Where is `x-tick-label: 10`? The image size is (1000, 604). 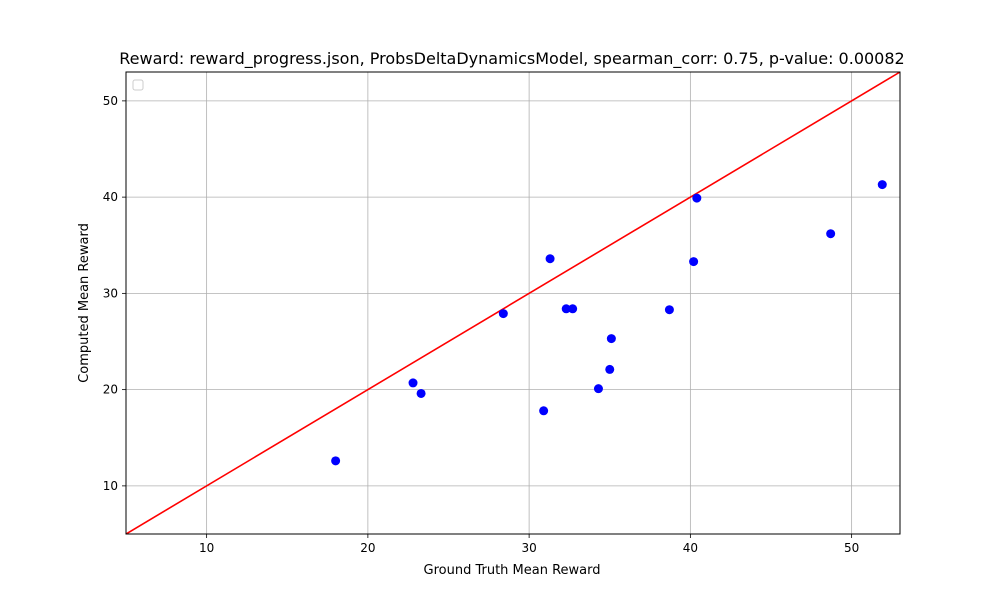
x-tick-label: 10 is located at coordinates (206, 548).